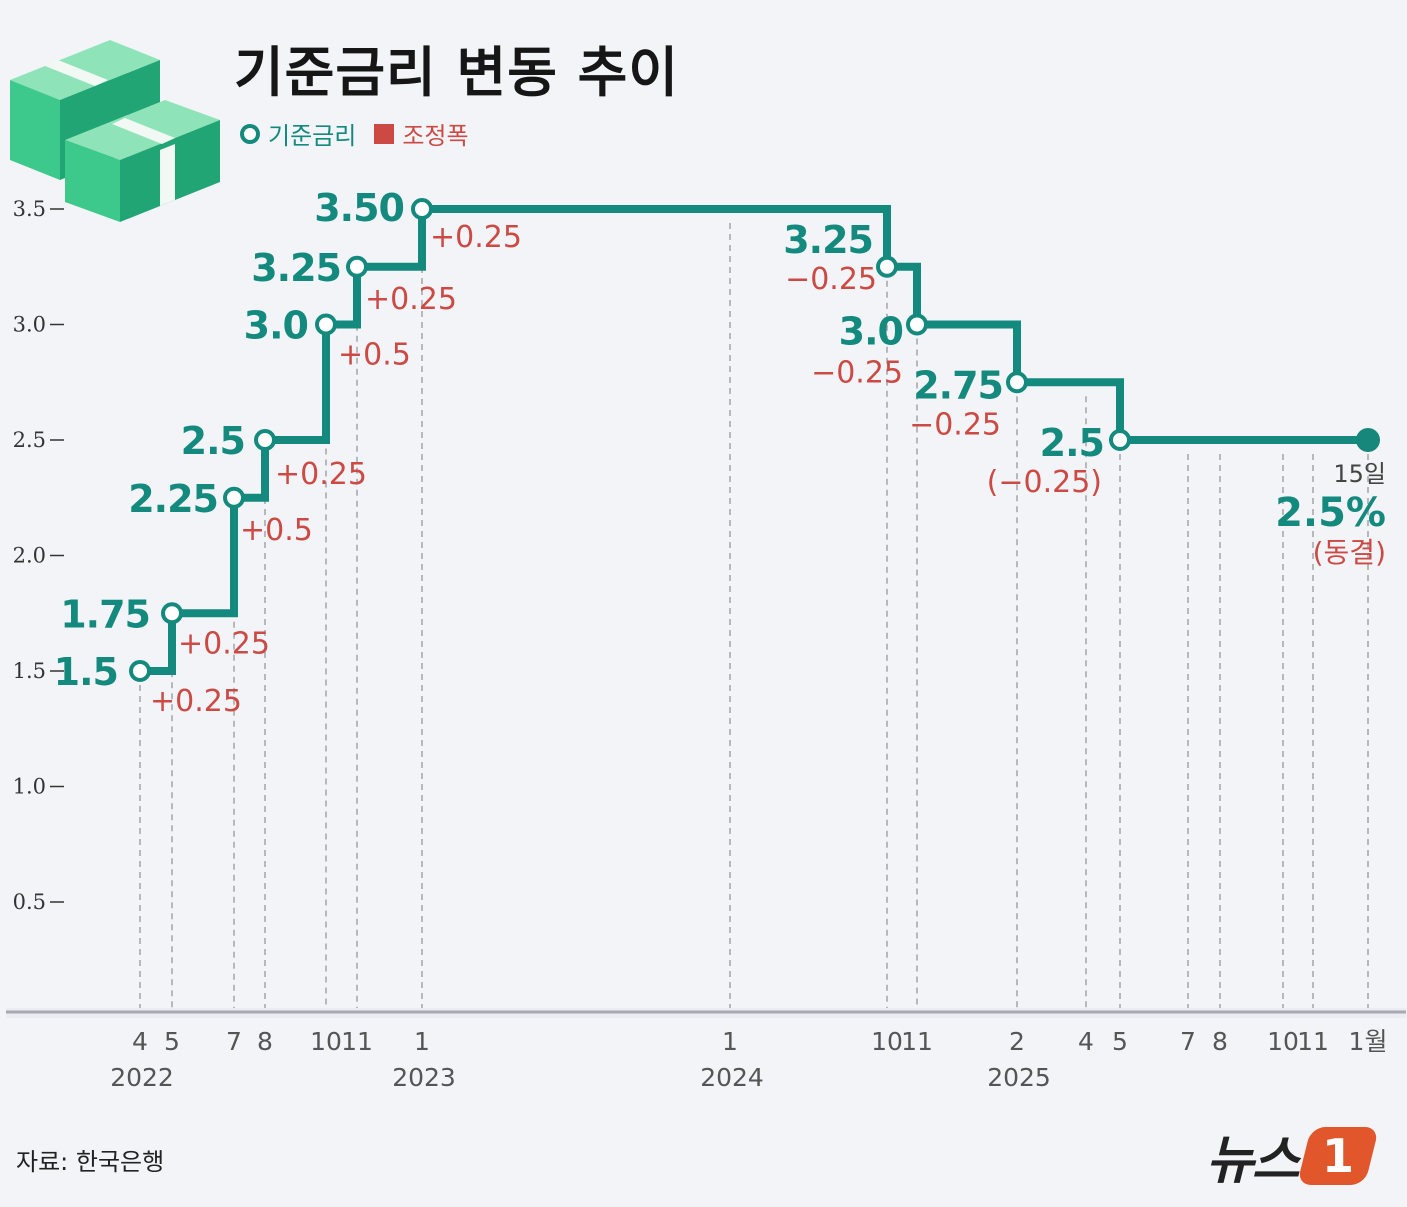  I want to click on y-tick-label: 3.0, so click(29, 325).